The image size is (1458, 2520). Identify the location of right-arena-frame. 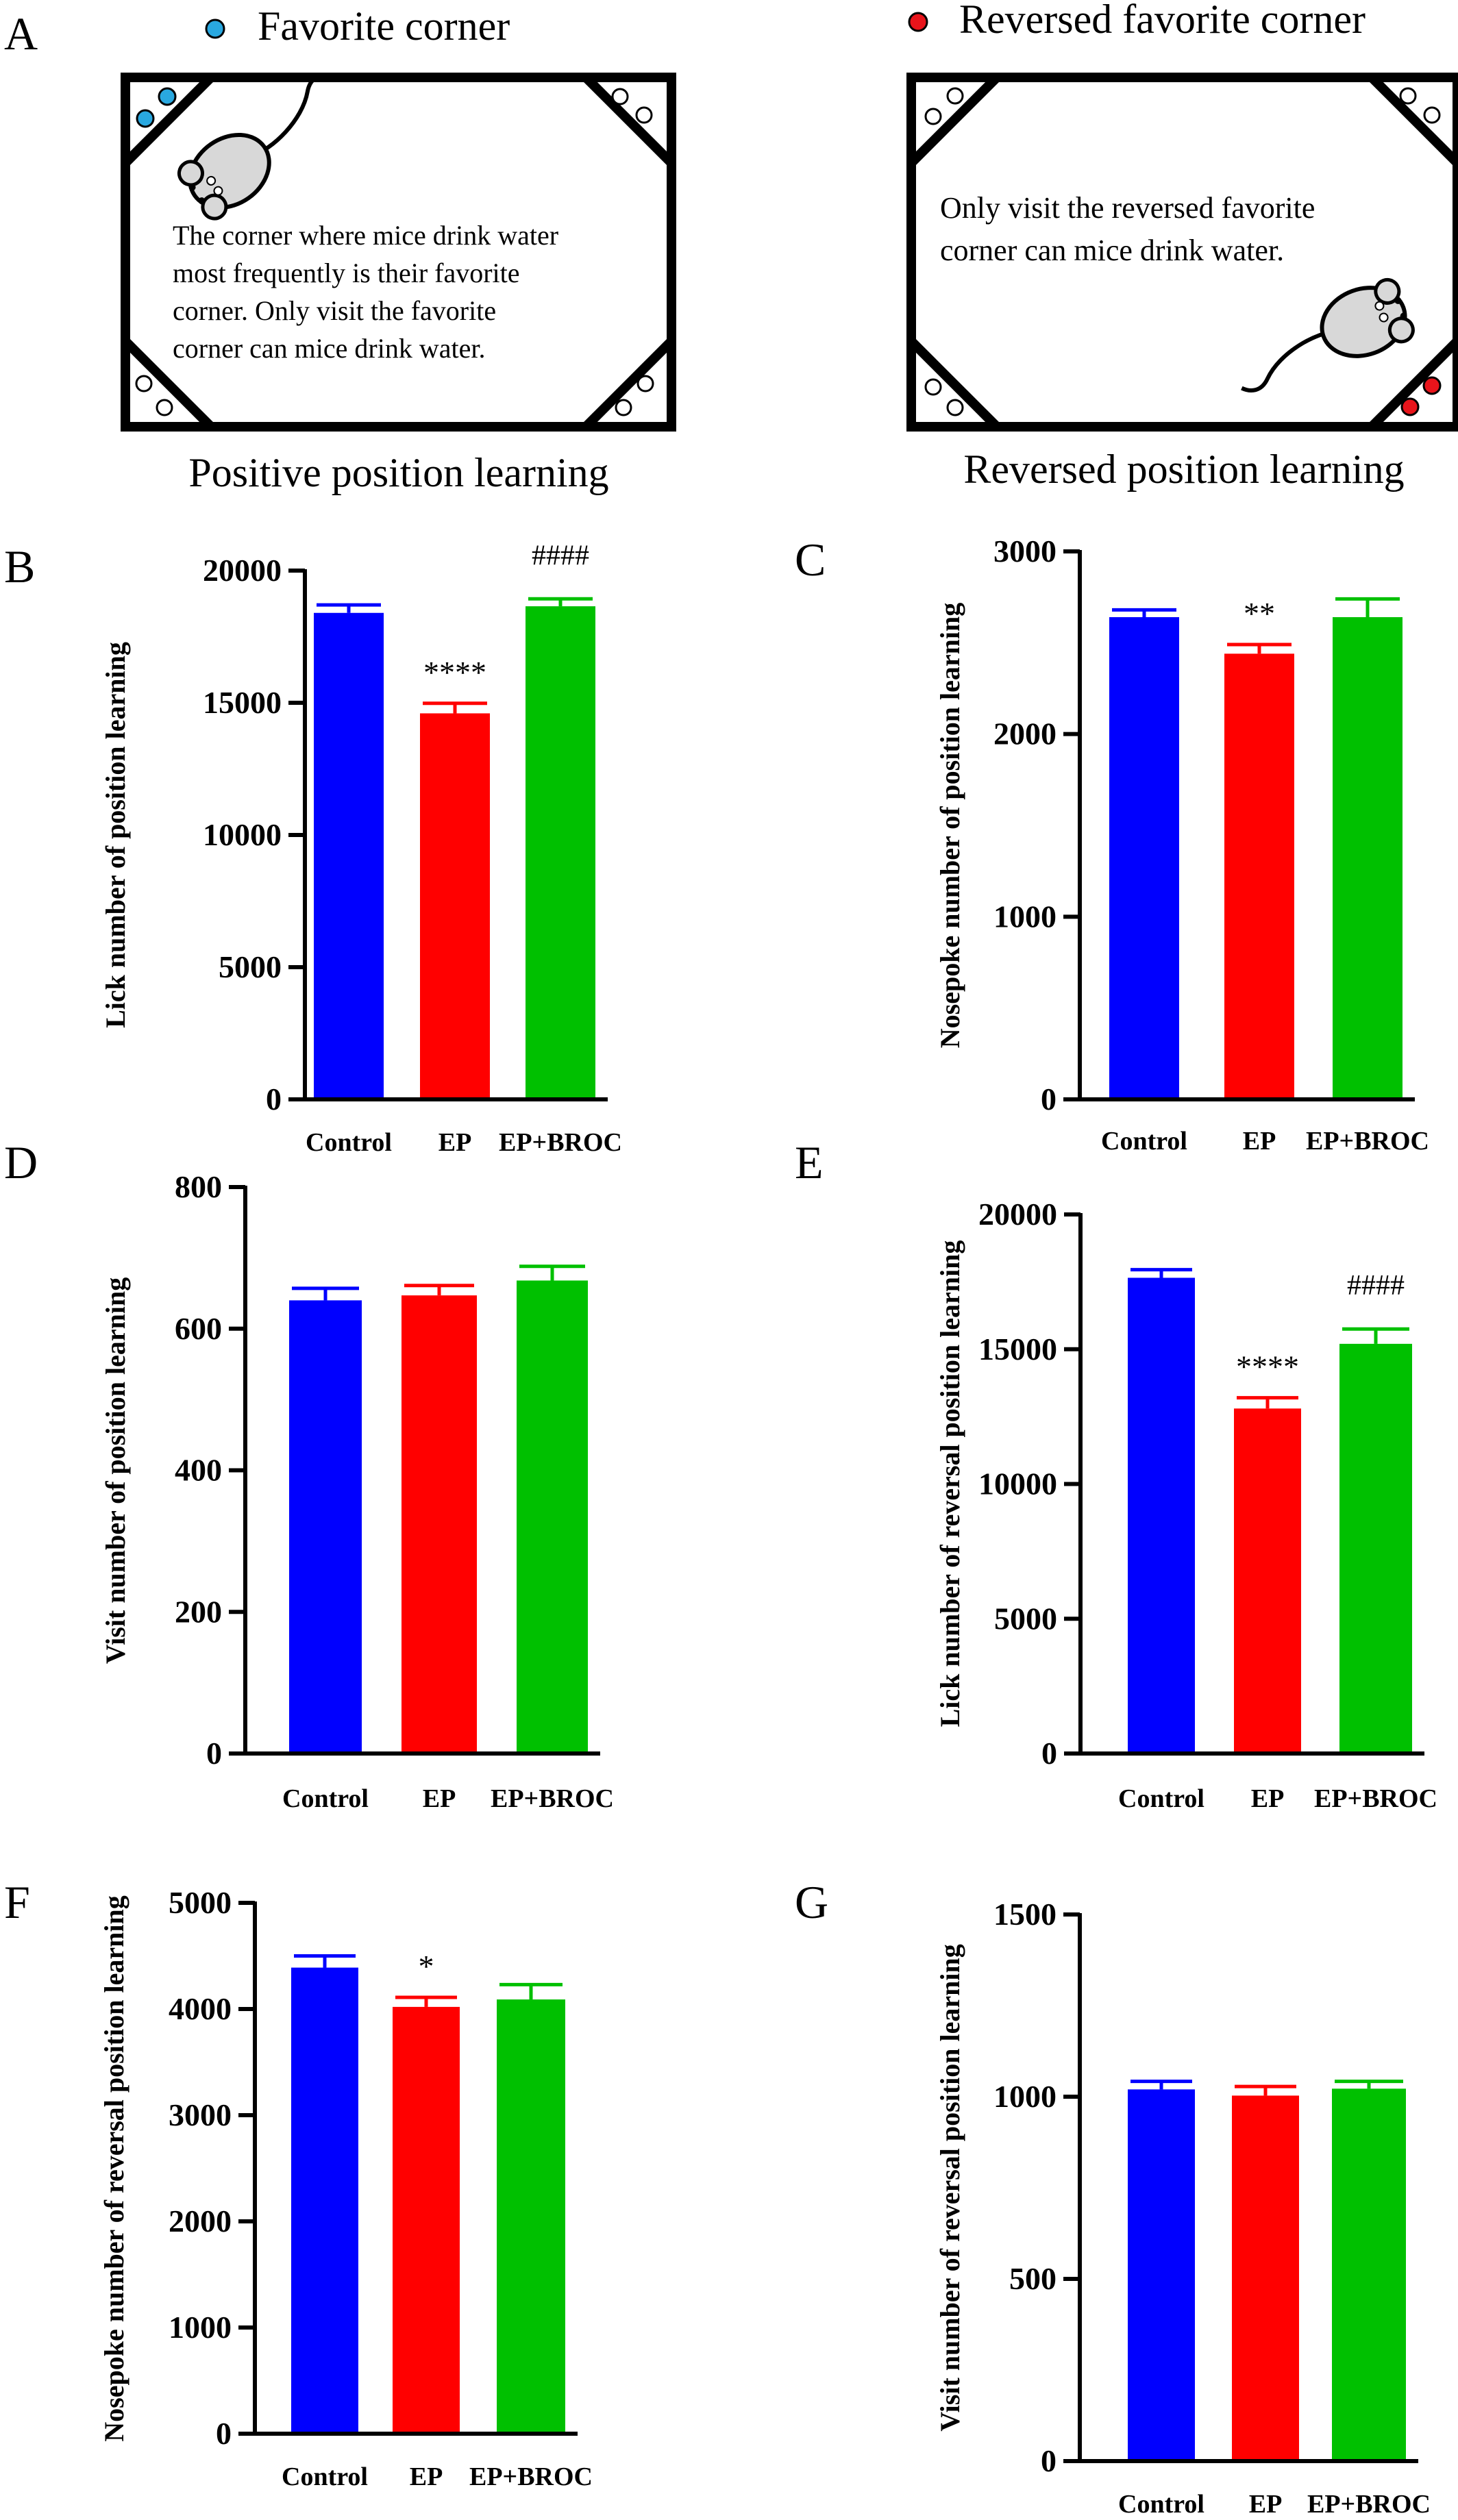
(1182, 252).